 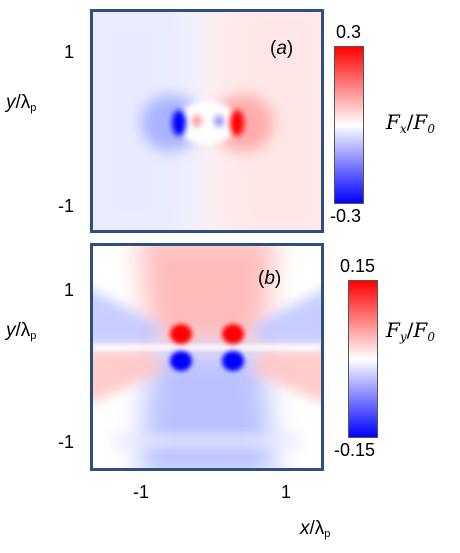 I want to click on panel-b-ytick-bottom: -1, so click(x=66, y=442).